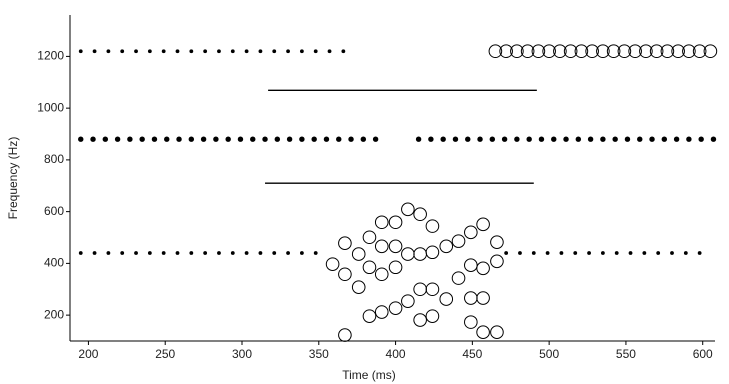 The width and height of the screenshot is (729, 384). What do you see at coordinates (54, 263) in the screenshot?
I see `y-tick-label: 400` at bounding box center [54, 263].